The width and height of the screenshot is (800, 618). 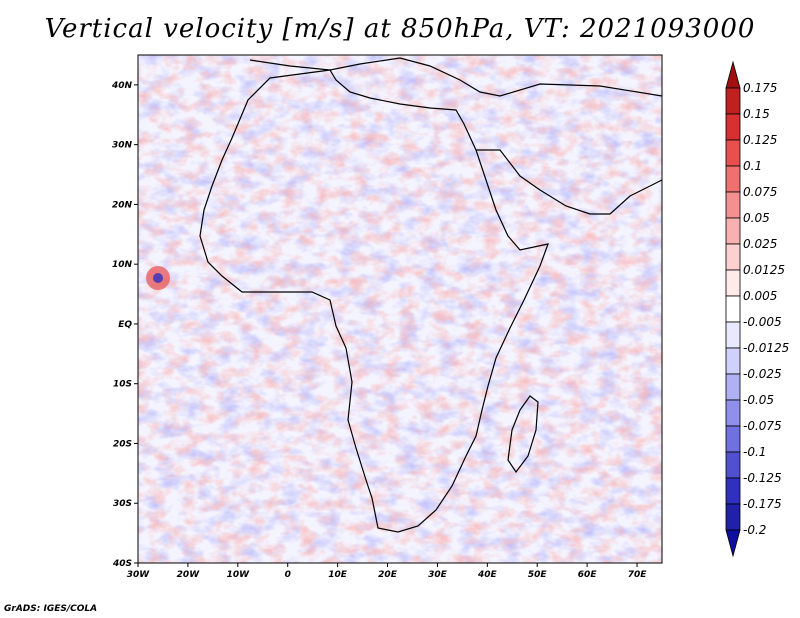 What do you see at coordinates (122, 444) in the screenshot?
I see `lat-tick-label: 20S` at bounding box center [122, 444].